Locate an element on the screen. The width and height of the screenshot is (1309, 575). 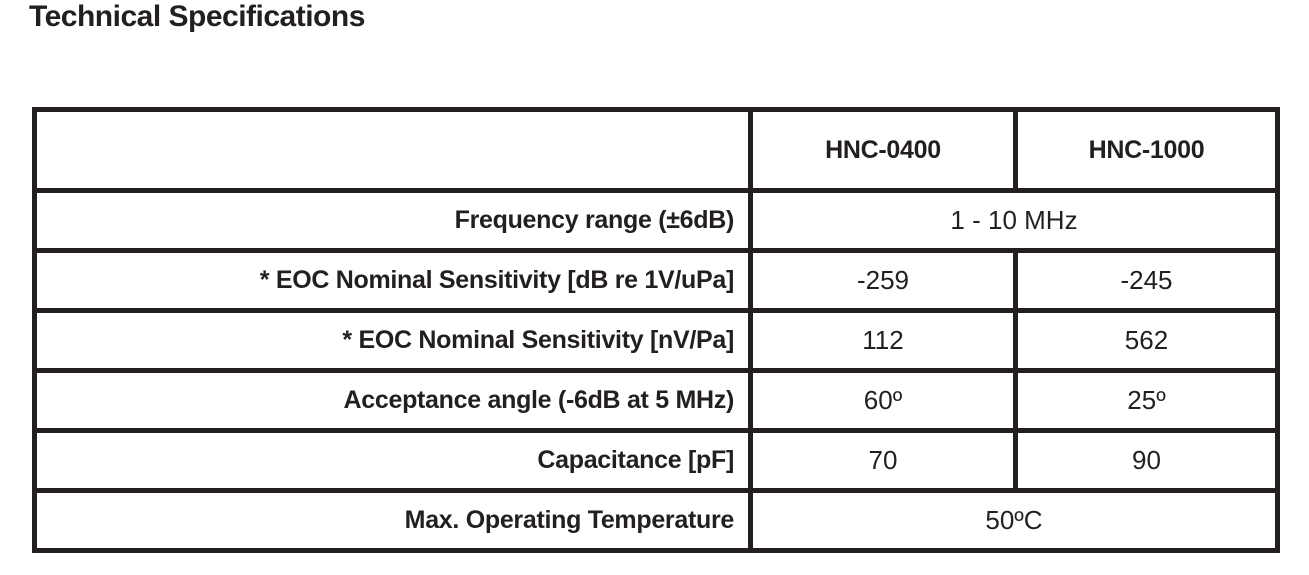
table-row-capacitance: Capacitance [pF] 70 90 is located at coordinates (656, 460).